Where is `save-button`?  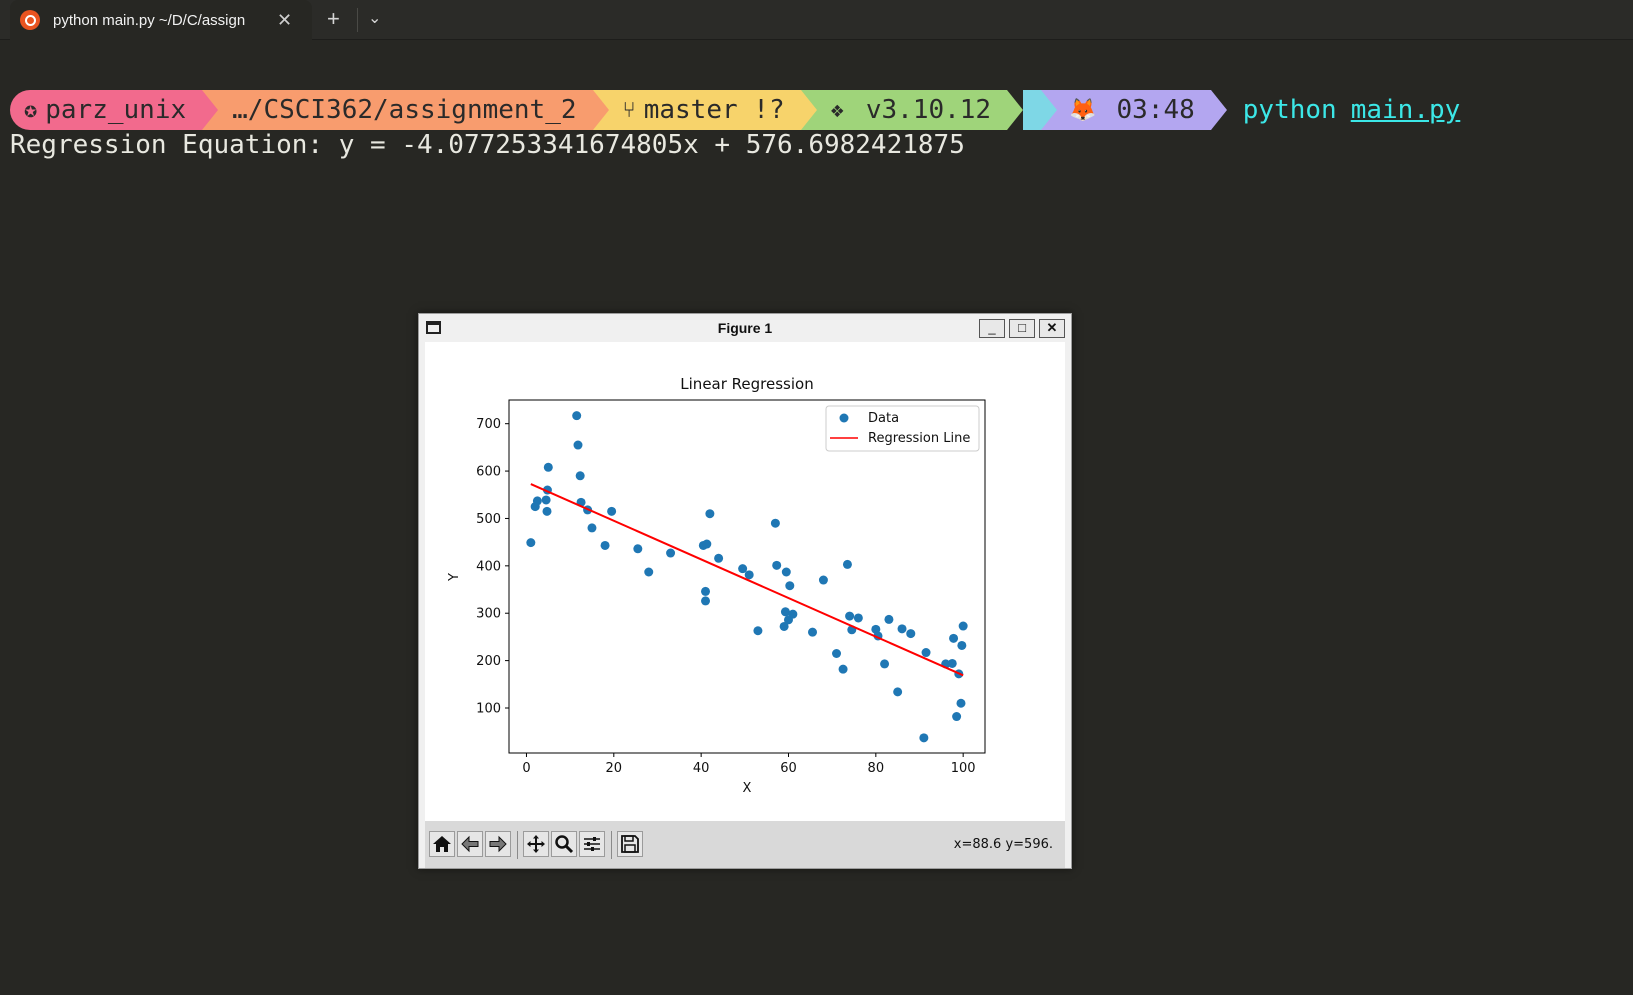
save-button is located at coordinates (630, 844).